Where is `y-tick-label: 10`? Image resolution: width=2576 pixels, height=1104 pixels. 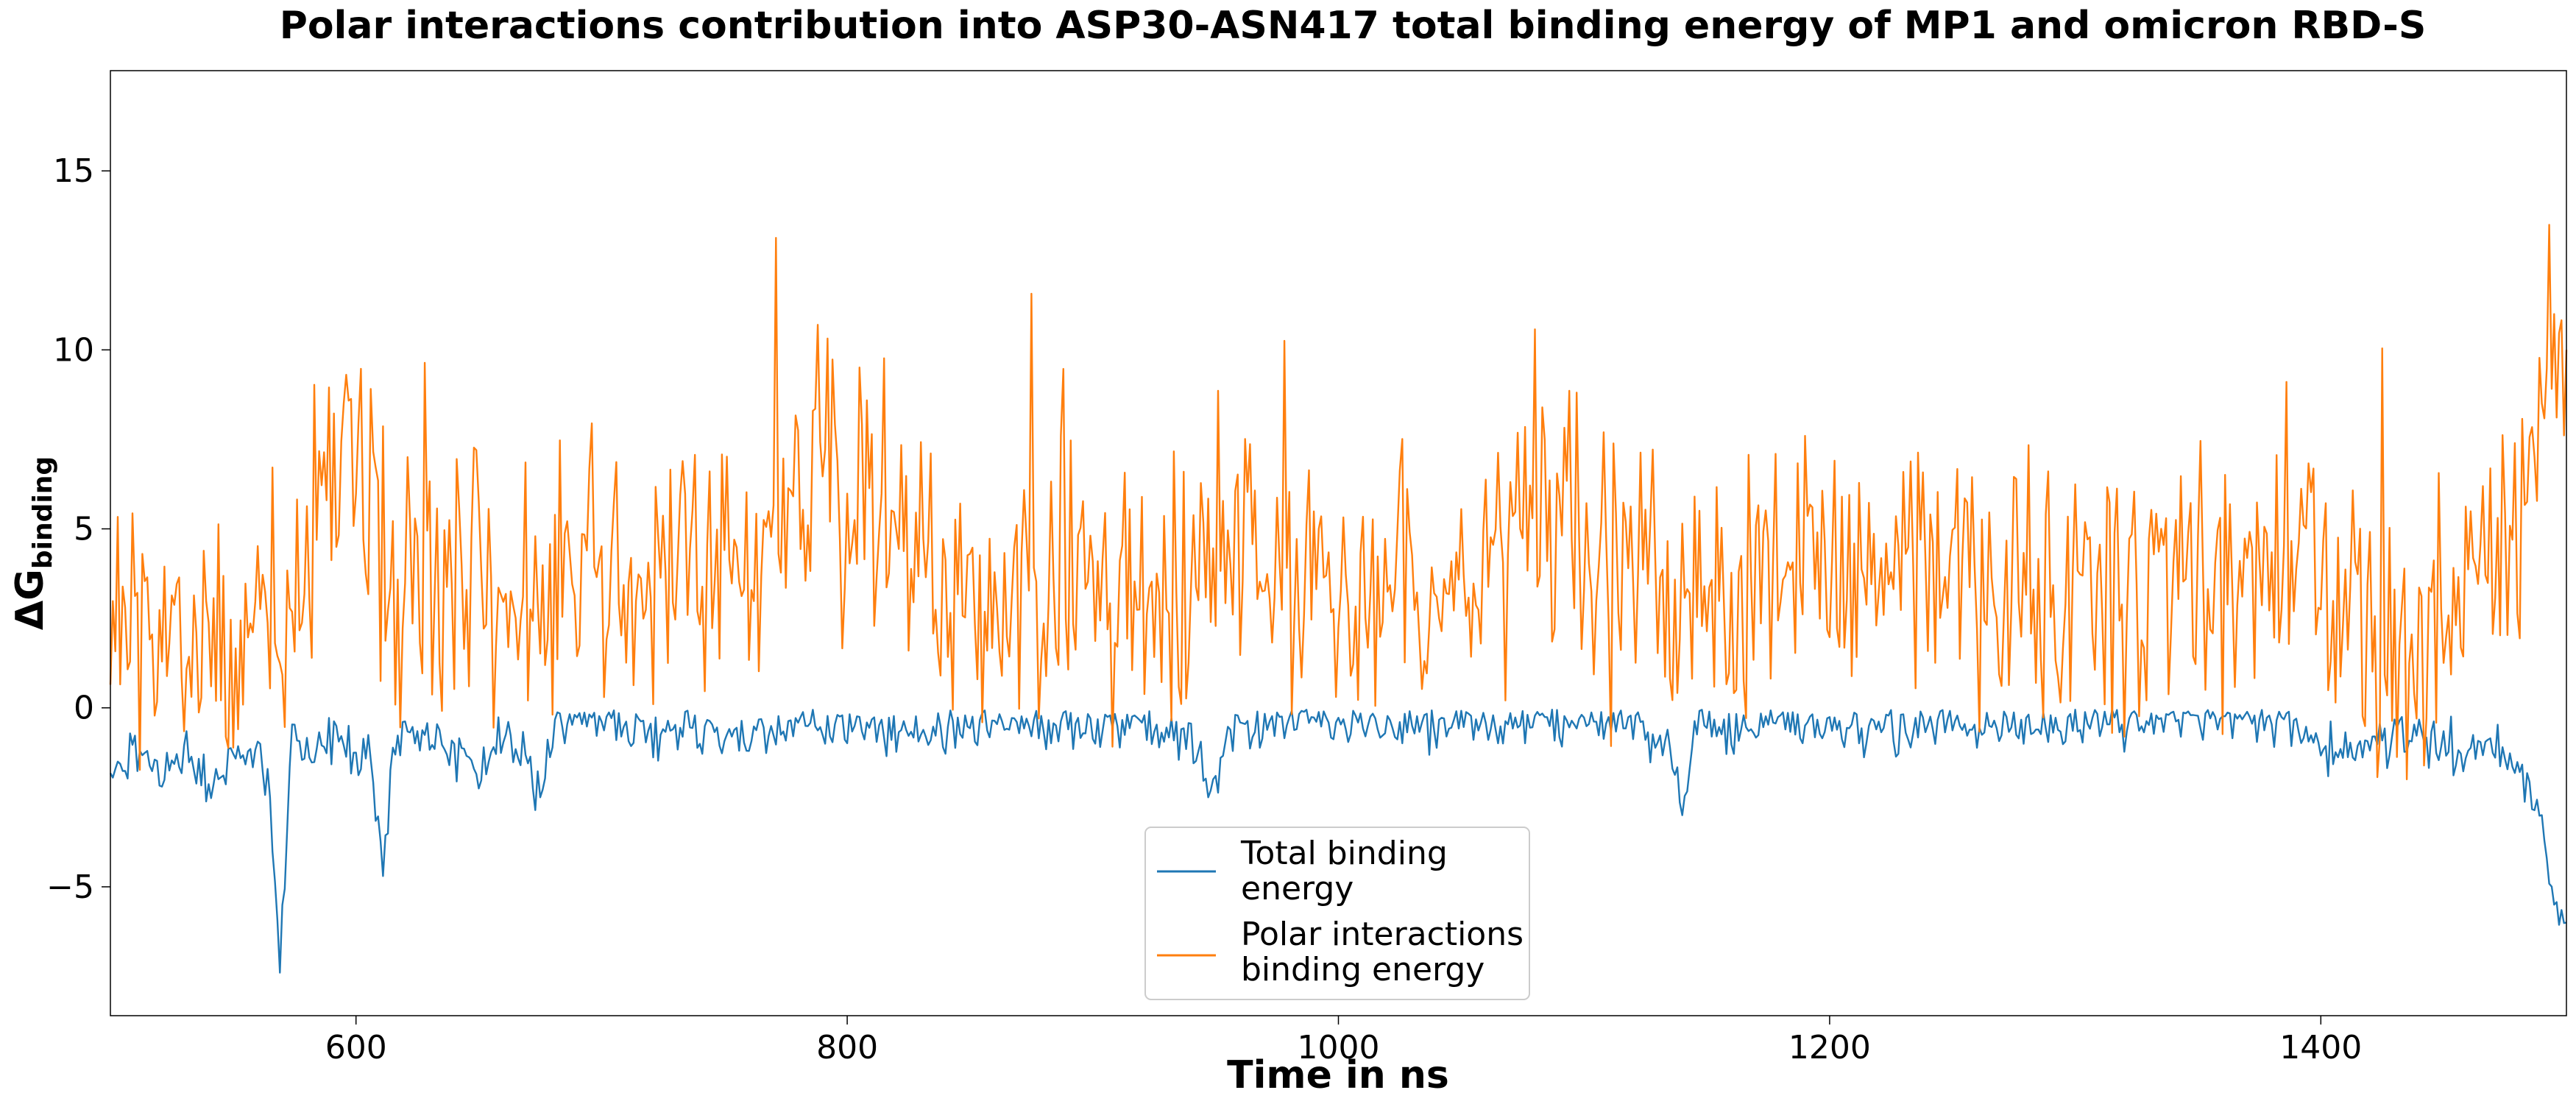
y-tick-label: 10 is located at coordinates (73, 350).